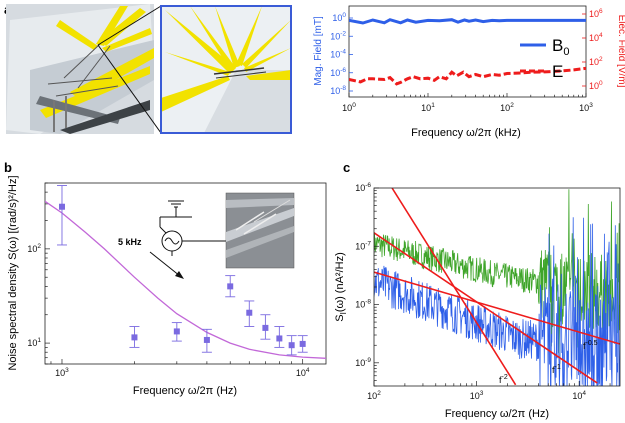  Describe the element at coordinates (8, 167) in the screenshot. I see `panel-b-label: b` at that location.